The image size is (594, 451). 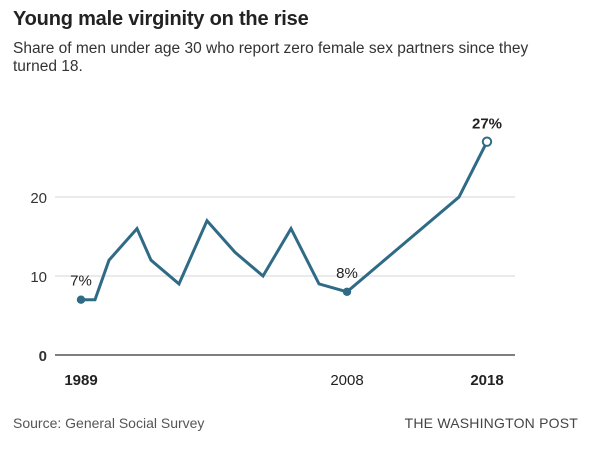 I want to click on data-label: 27%, so click(x=487, y=124).